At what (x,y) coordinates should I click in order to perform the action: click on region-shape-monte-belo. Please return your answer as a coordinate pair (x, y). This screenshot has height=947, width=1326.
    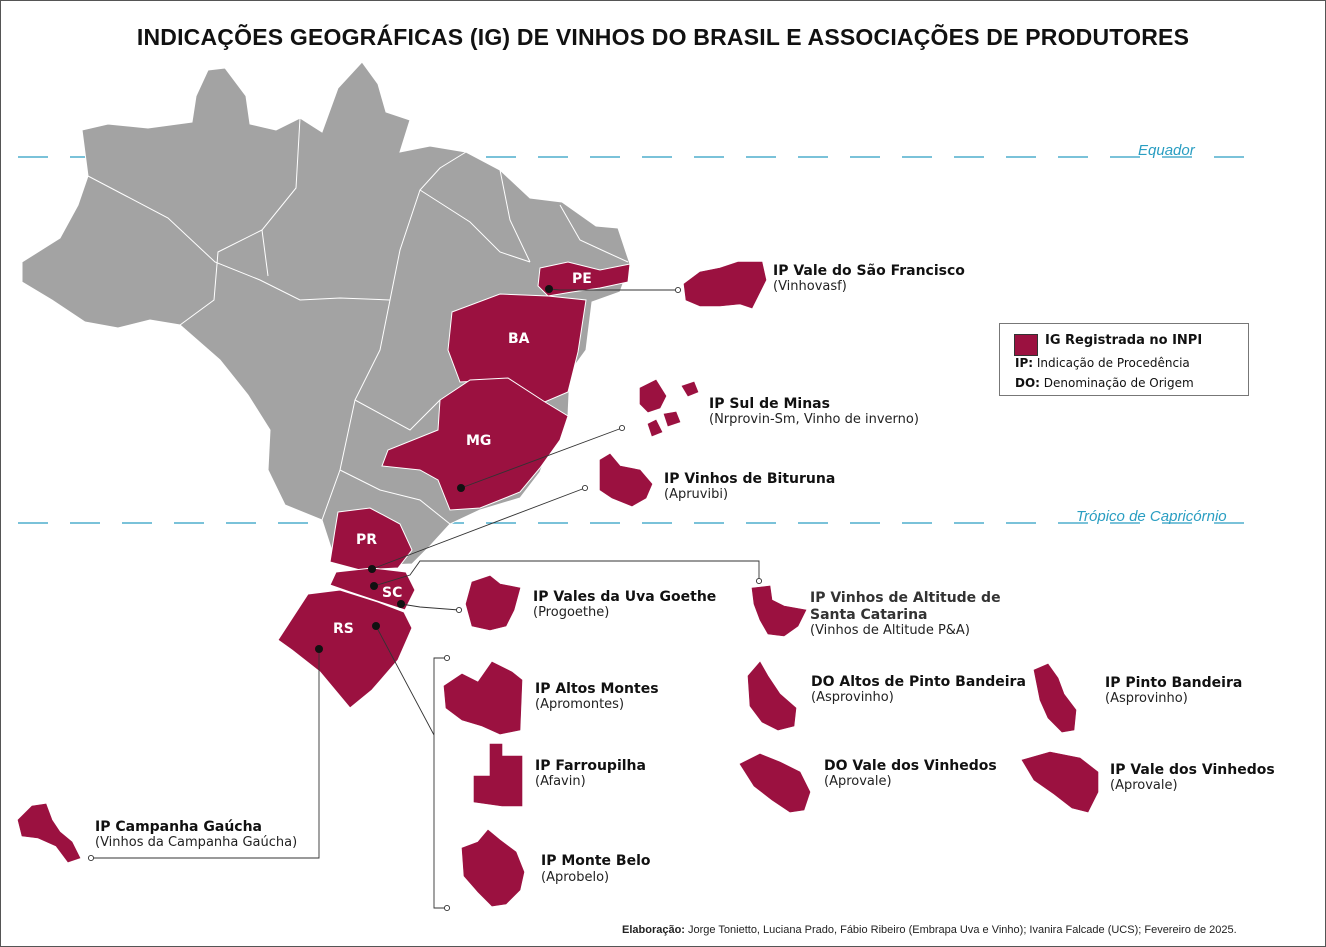
    Looking at the image, I should click on (493, 868).